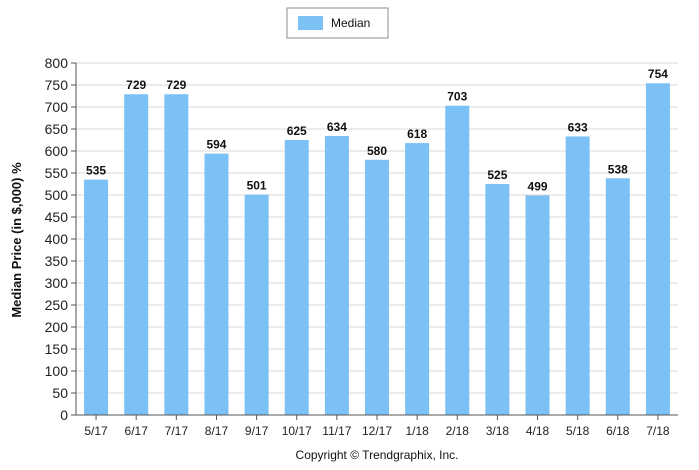 Image resolution: width=699 pixels, height=470 pixels. What do you see at coordinates (297, 431) in the screenshot?
I see `x-tick-label: 10/17` at bounding box center [297, 431].